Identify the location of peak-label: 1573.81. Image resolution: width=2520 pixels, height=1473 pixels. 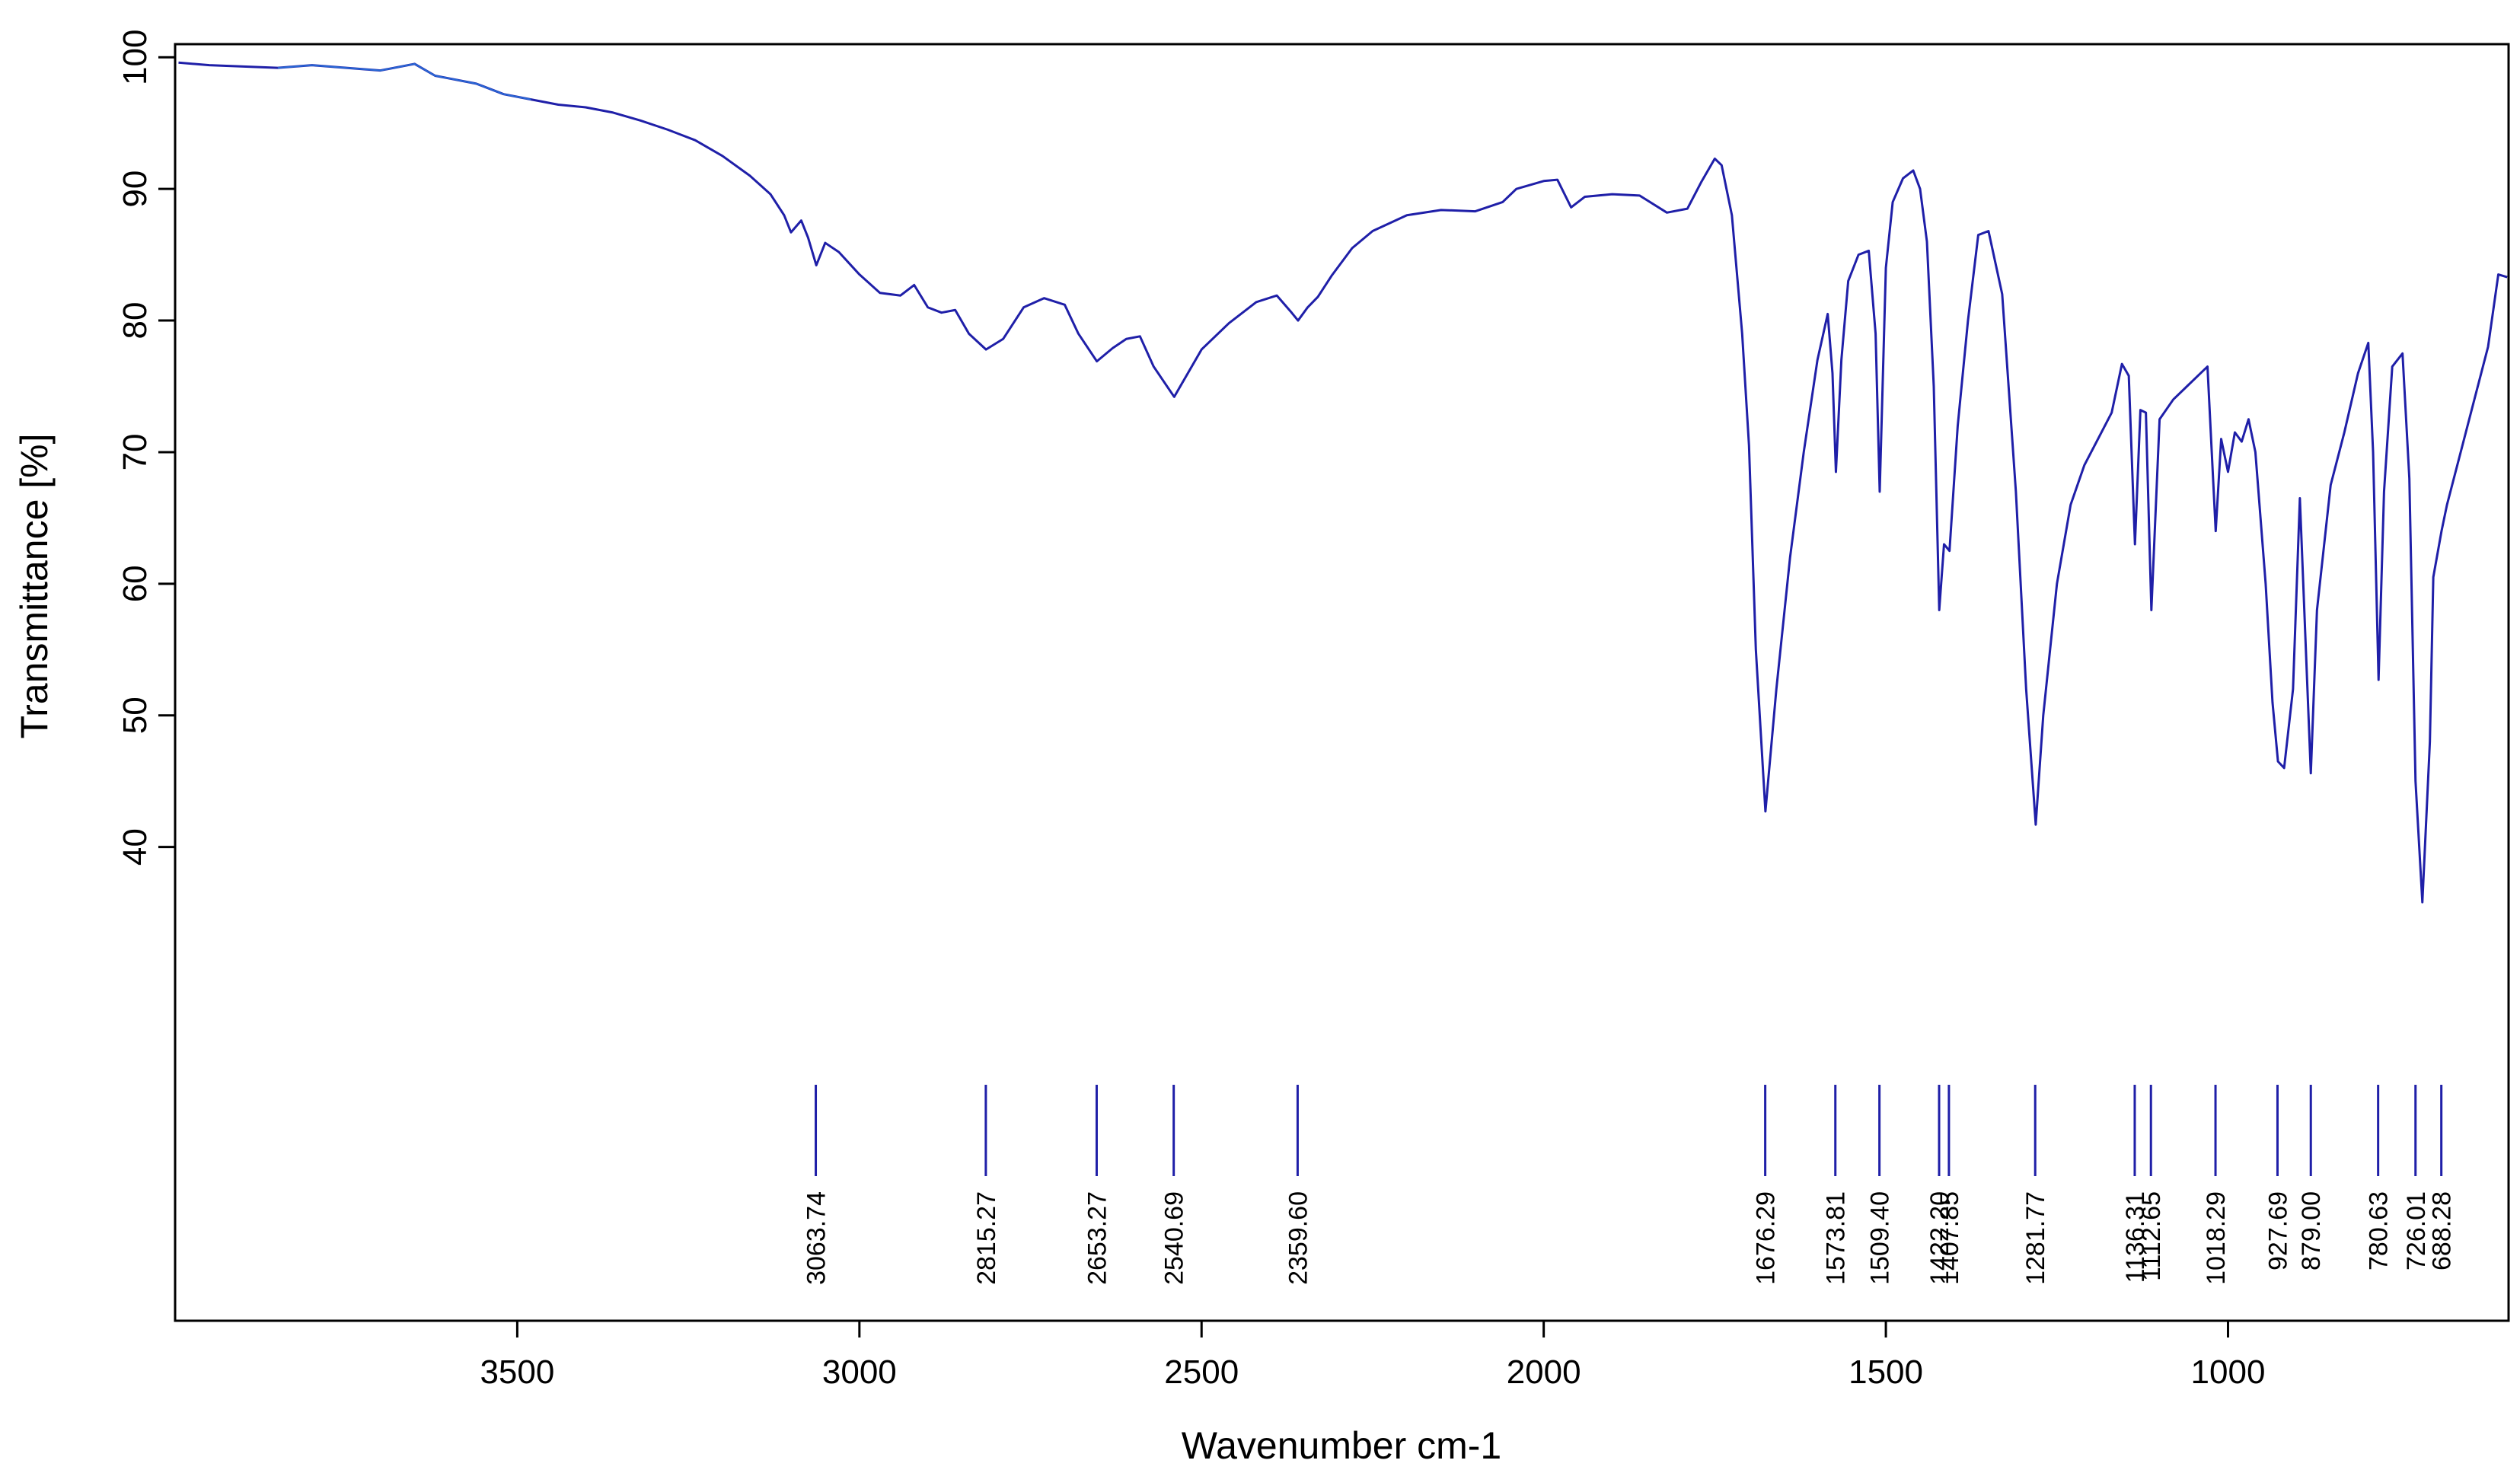
(1836, 1238).